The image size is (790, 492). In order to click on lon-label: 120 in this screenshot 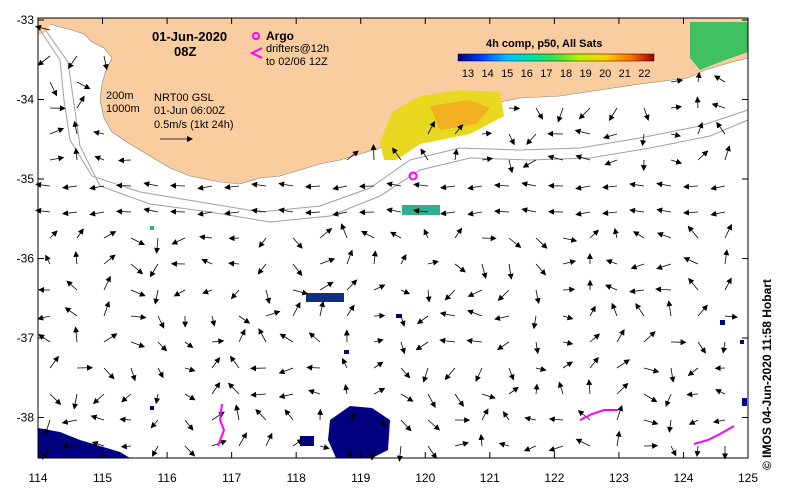, I will do `click(425, 478)`.